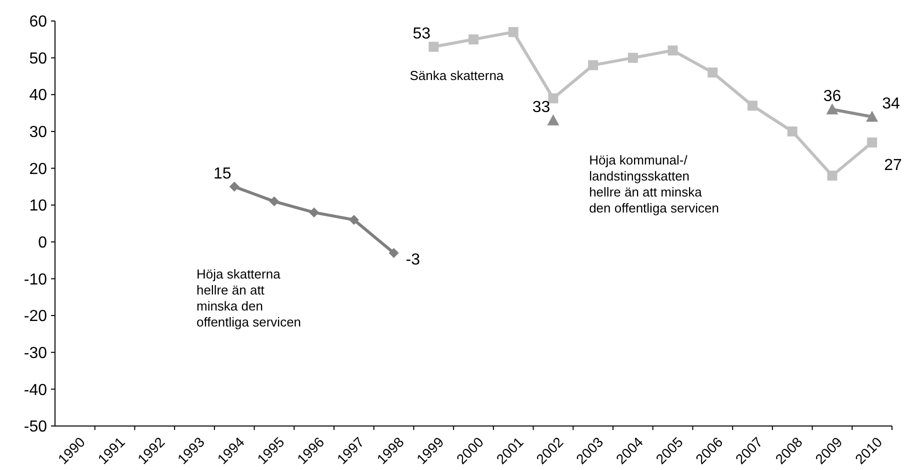 The image size is (912, 470). What do you see at coordinates (38, 206) in the screenshot?
I see `y-tick-label: 10` at bounding box center [38, 206].